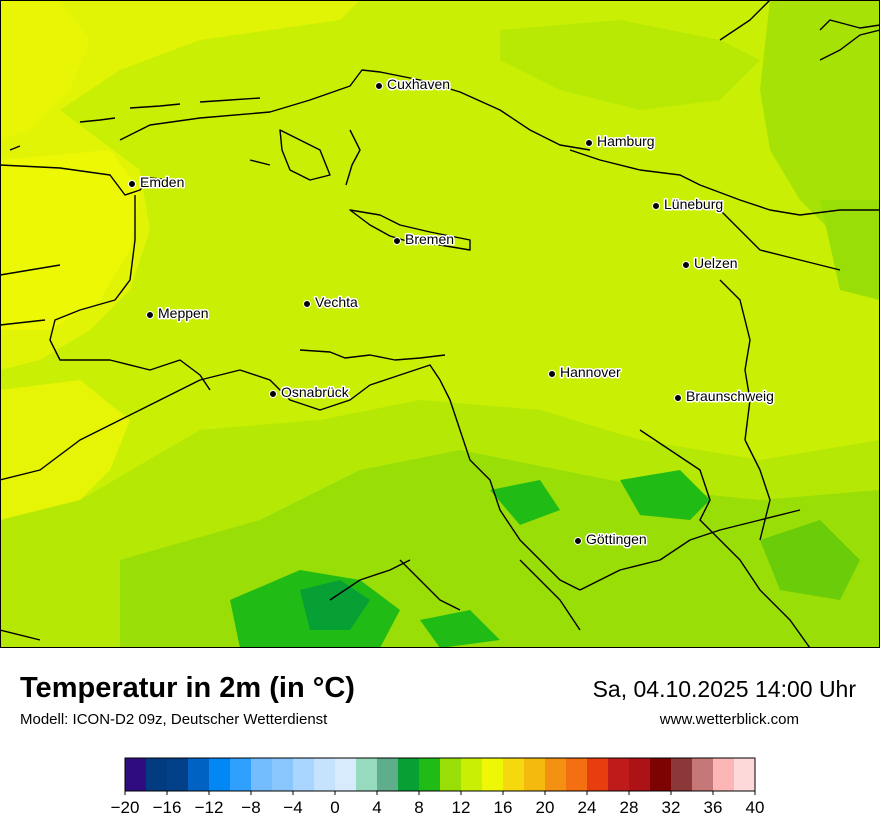 The image size is (880, 830). I want to click on map-title: Temperatur in 2m (in °C), so click(187, 688).